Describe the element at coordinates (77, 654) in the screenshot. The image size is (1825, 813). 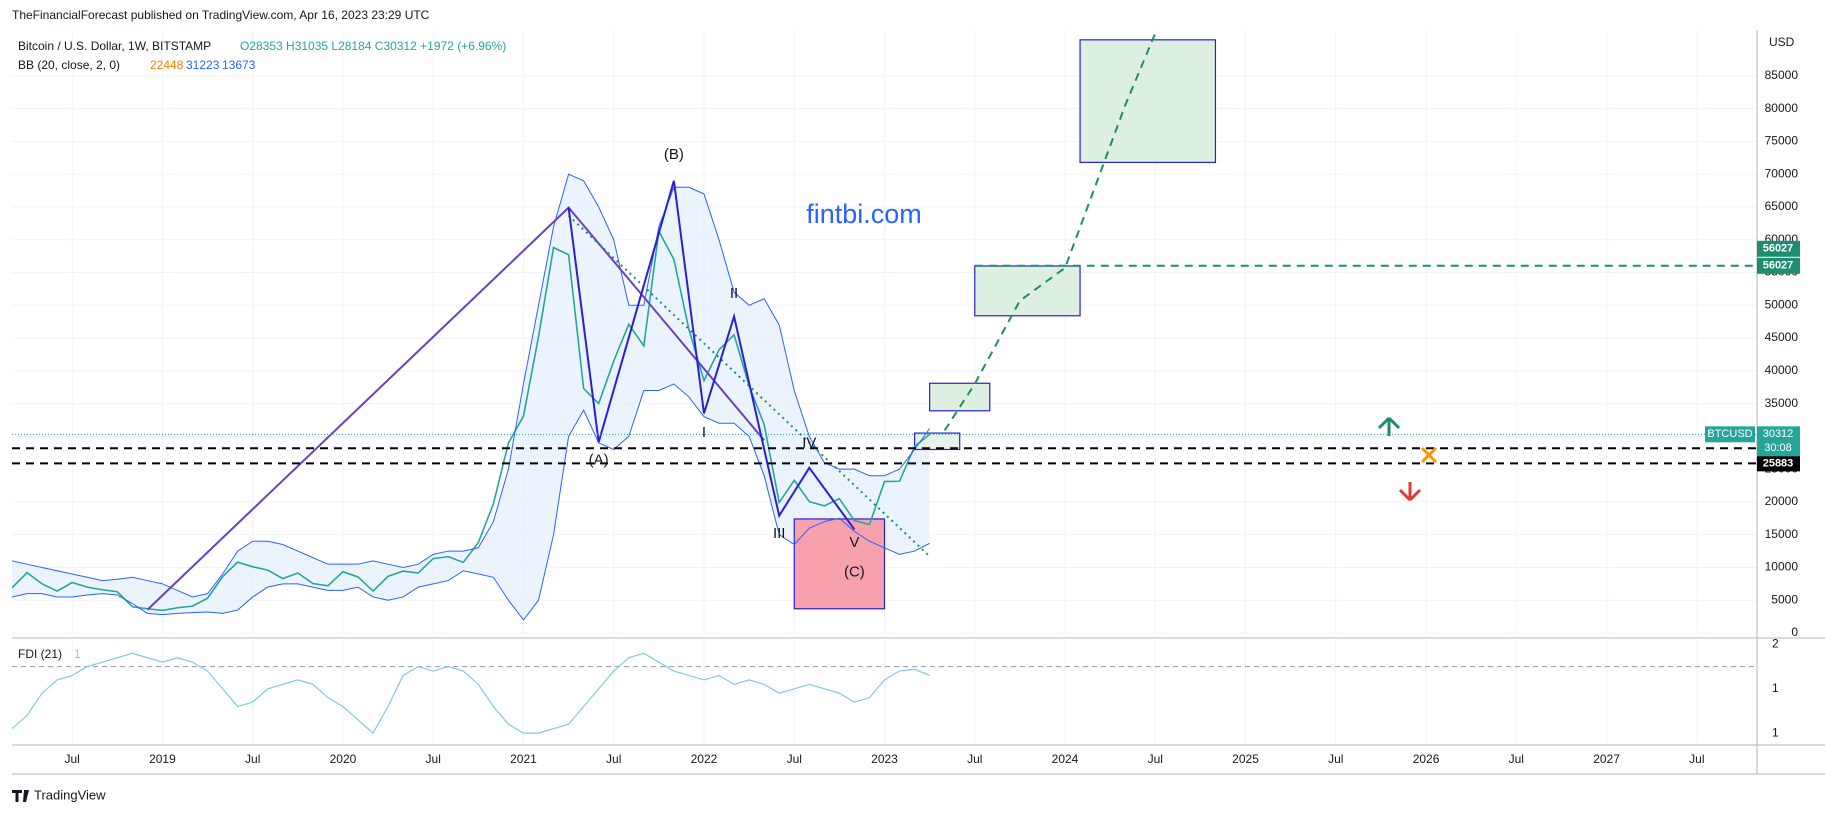
I see `fdi-value: 1` at that location.